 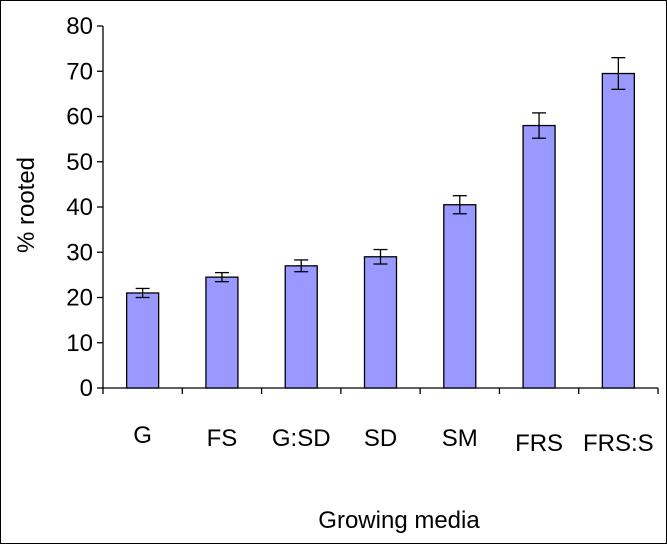 I want to click on bar-sd, so click(x=380, y=322).